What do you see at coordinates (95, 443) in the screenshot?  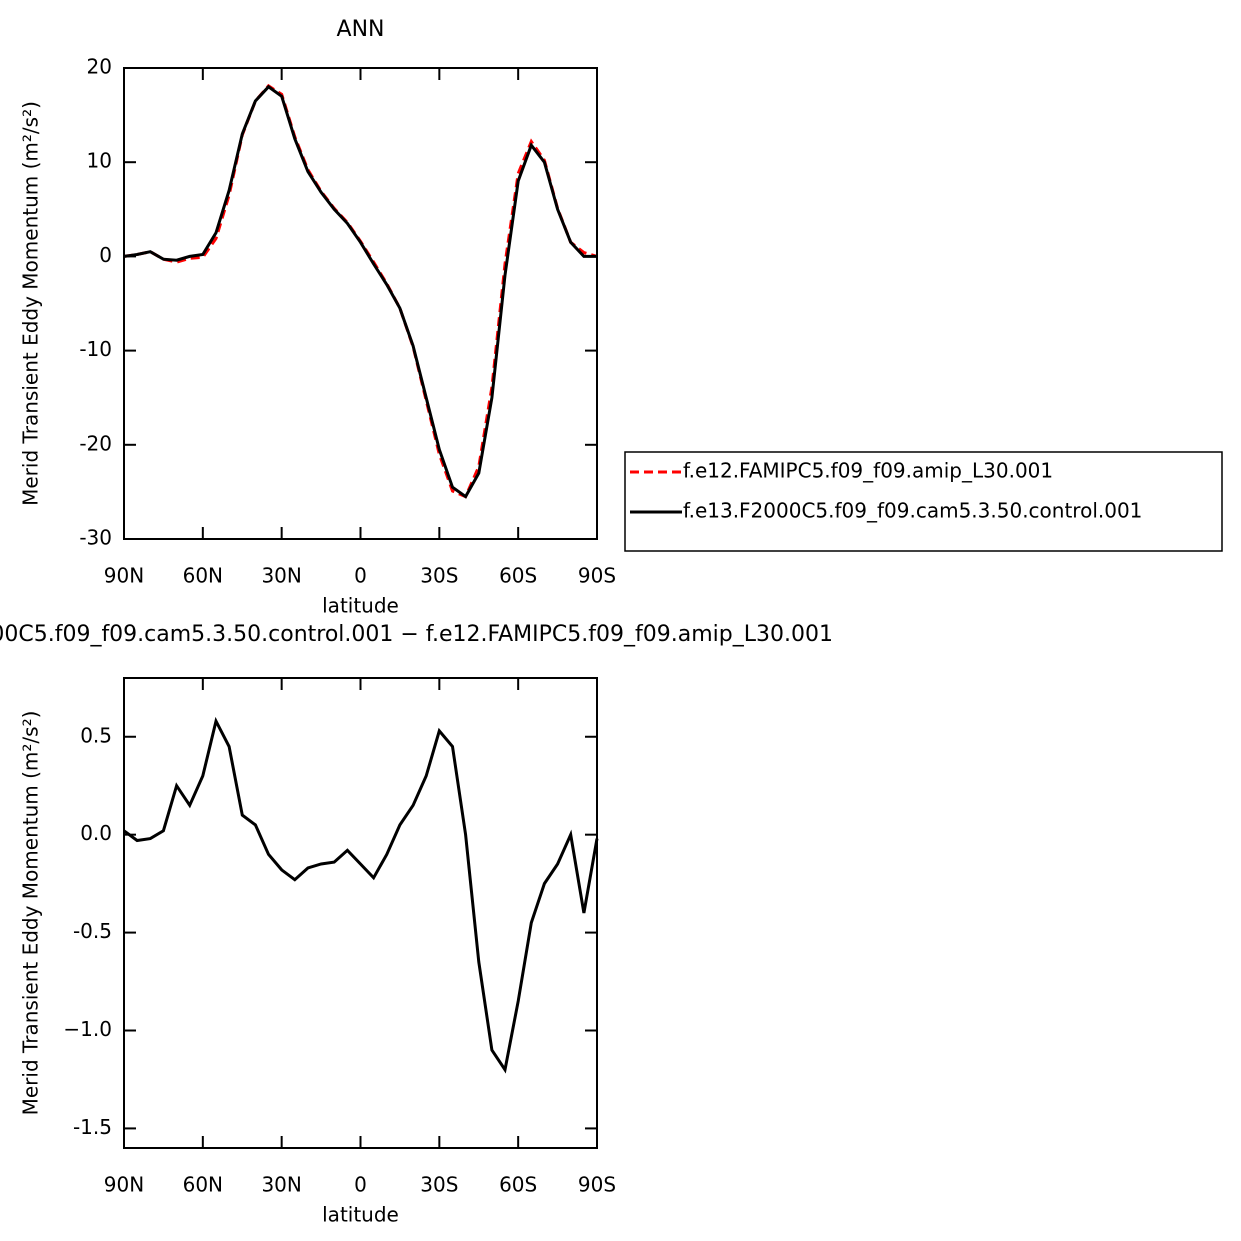 I see `y-tick-label: -20` at bounding box center [95, 443].